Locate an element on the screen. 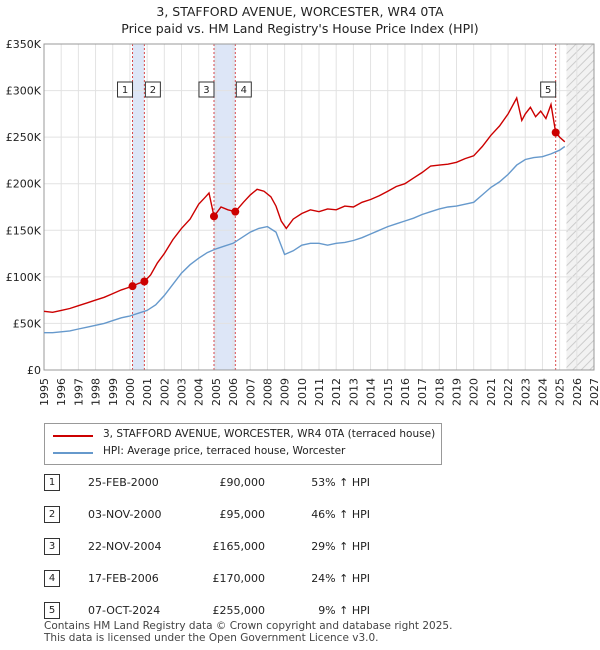 The width and height of the screenshot is (600, 650). x-tick-label: 2020 is located at coordinates (474, 392).